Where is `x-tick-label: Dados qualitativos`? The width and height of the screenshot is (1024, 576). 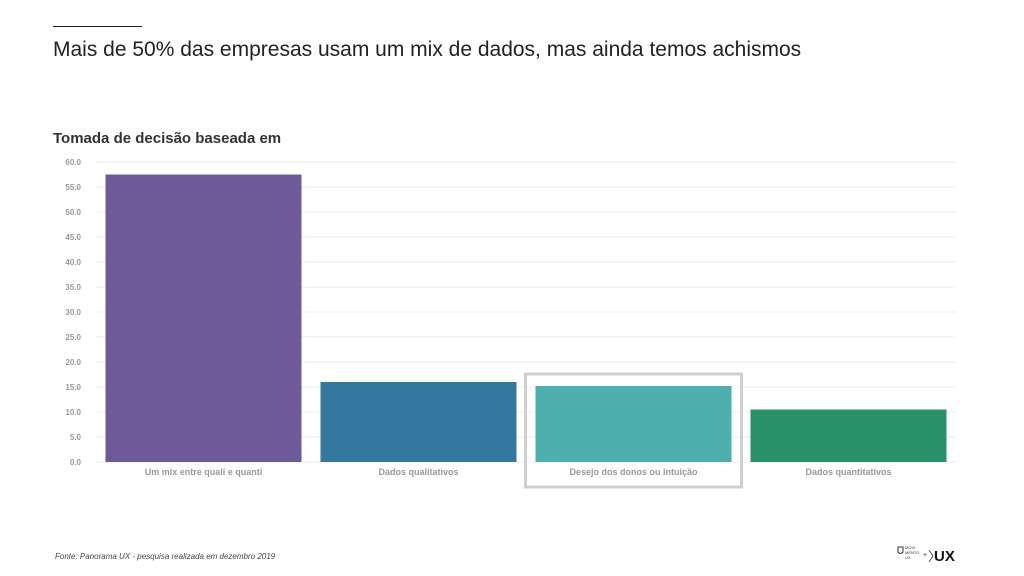
x-tick-label: Dados qualitativos is located at coordinates (418, 472).